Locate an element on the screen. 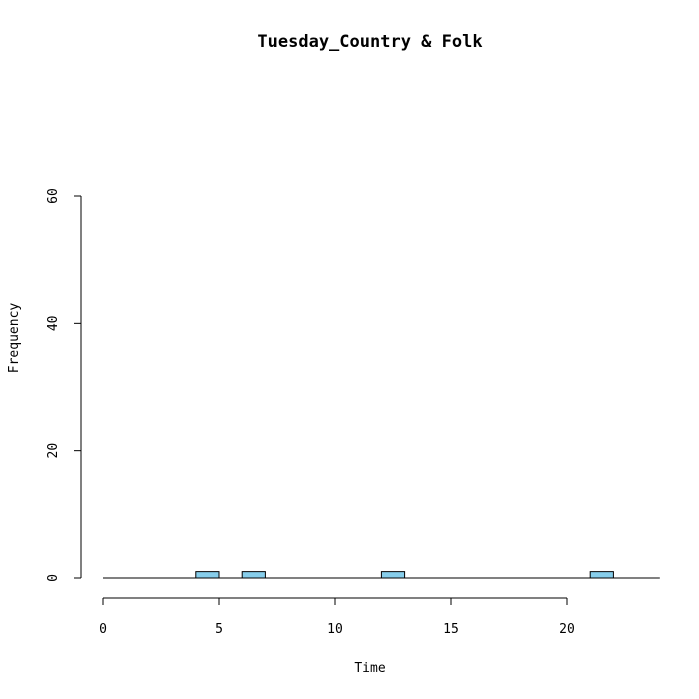 The height and width of the screenshot is (699, 699). x-tick-label: 20 is located at coordinates (567, 629).